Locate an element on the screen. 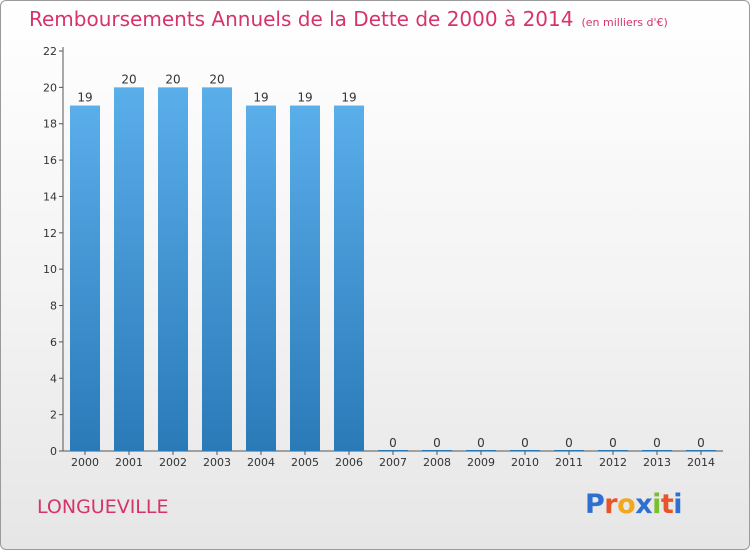 Image resolution: width=750 pixels, height=550 pixels. y-tick-label: 12 is located at coordinates (50, 233).